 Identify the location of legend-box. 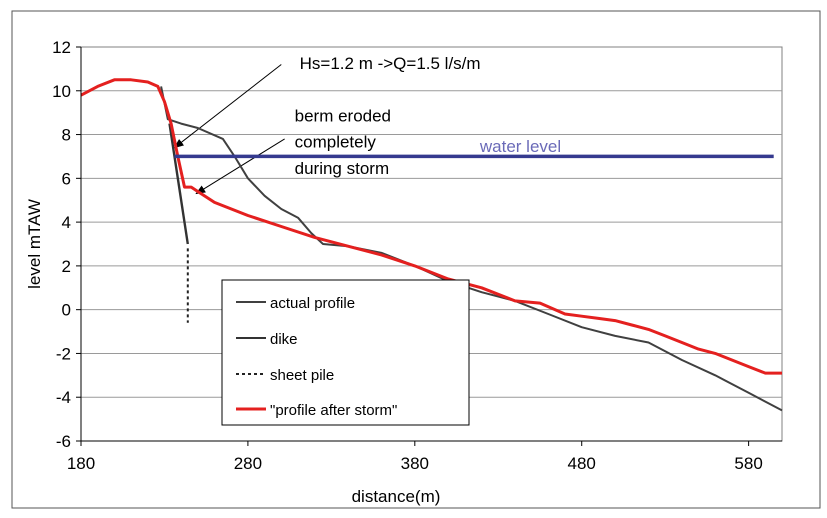
(345, 352).